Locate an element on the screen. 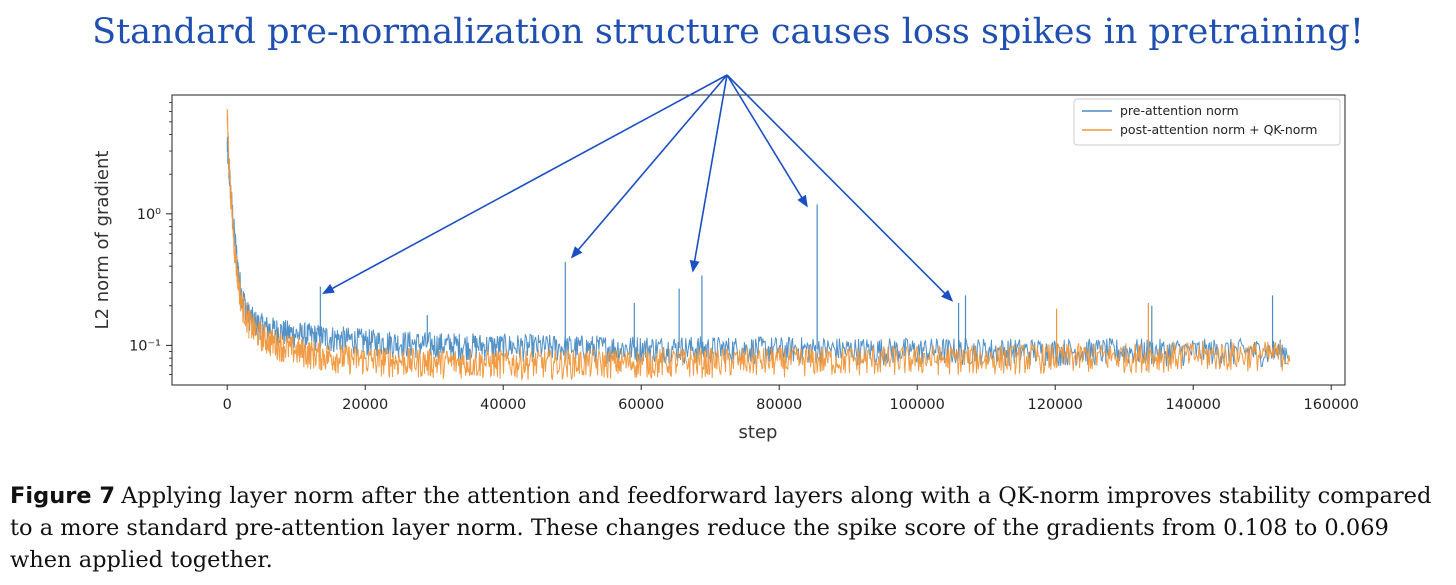 Image resolution: width=1456 pixels, height=585 pixels. x-tick-label-4: 80000 is located at coordinates (779, 405).